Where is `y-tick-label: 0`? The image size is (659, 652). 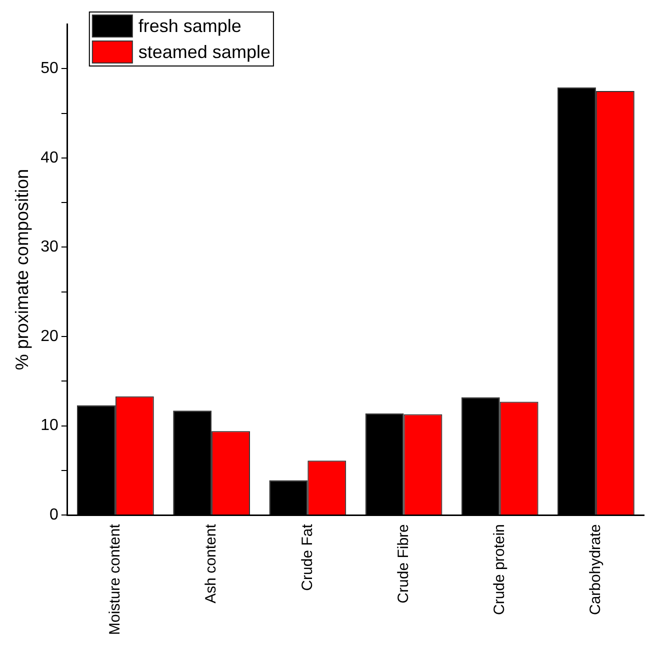
y-tick-label: 0 is located at coordinates (53, 515).